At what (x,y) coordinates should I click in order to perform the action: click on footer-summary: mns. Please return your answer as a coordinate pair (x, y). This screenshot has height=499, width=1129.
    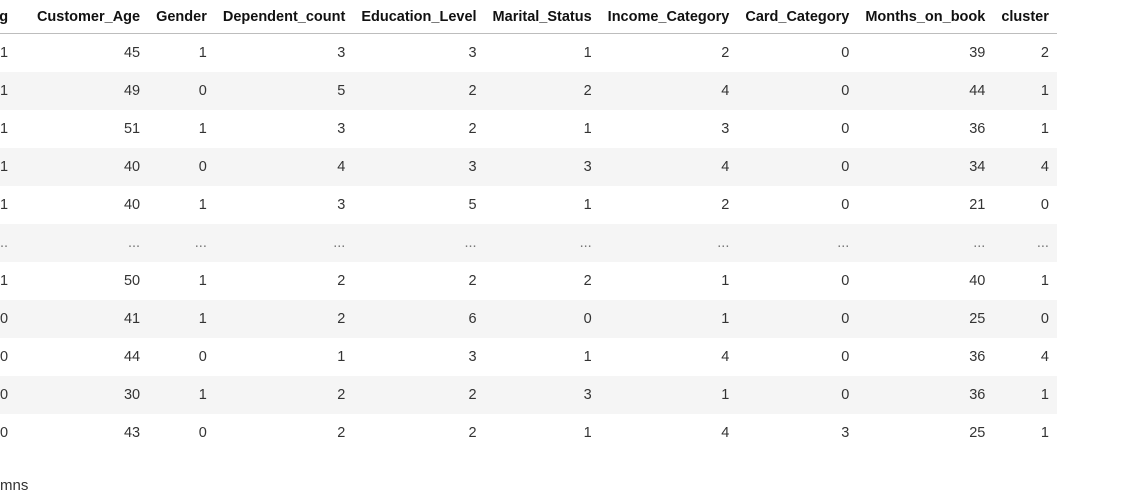
    Looking at the image, I should click on (564, 484).